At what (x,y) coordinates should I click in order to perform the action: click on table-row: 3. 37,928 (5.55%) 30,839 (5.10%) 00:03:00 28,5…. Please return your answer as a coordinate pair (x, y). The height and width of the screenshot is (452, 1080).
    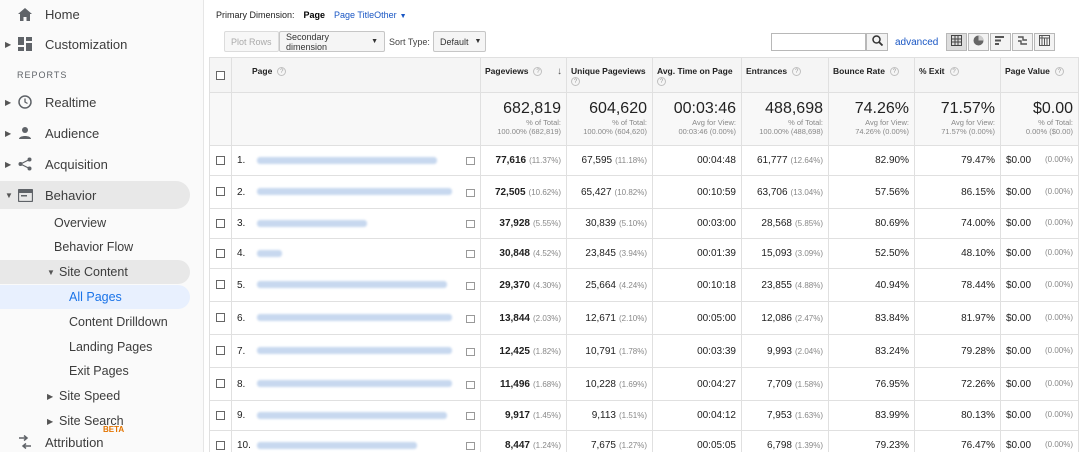
    Looking at the image, I should click on (644, 223).